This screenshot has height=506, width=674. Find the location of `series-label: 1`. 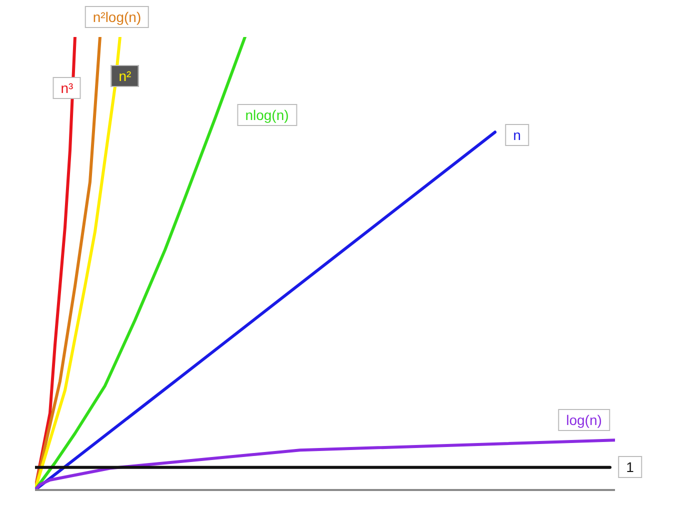

series-label: 1 is located at coordinates (630, 467).